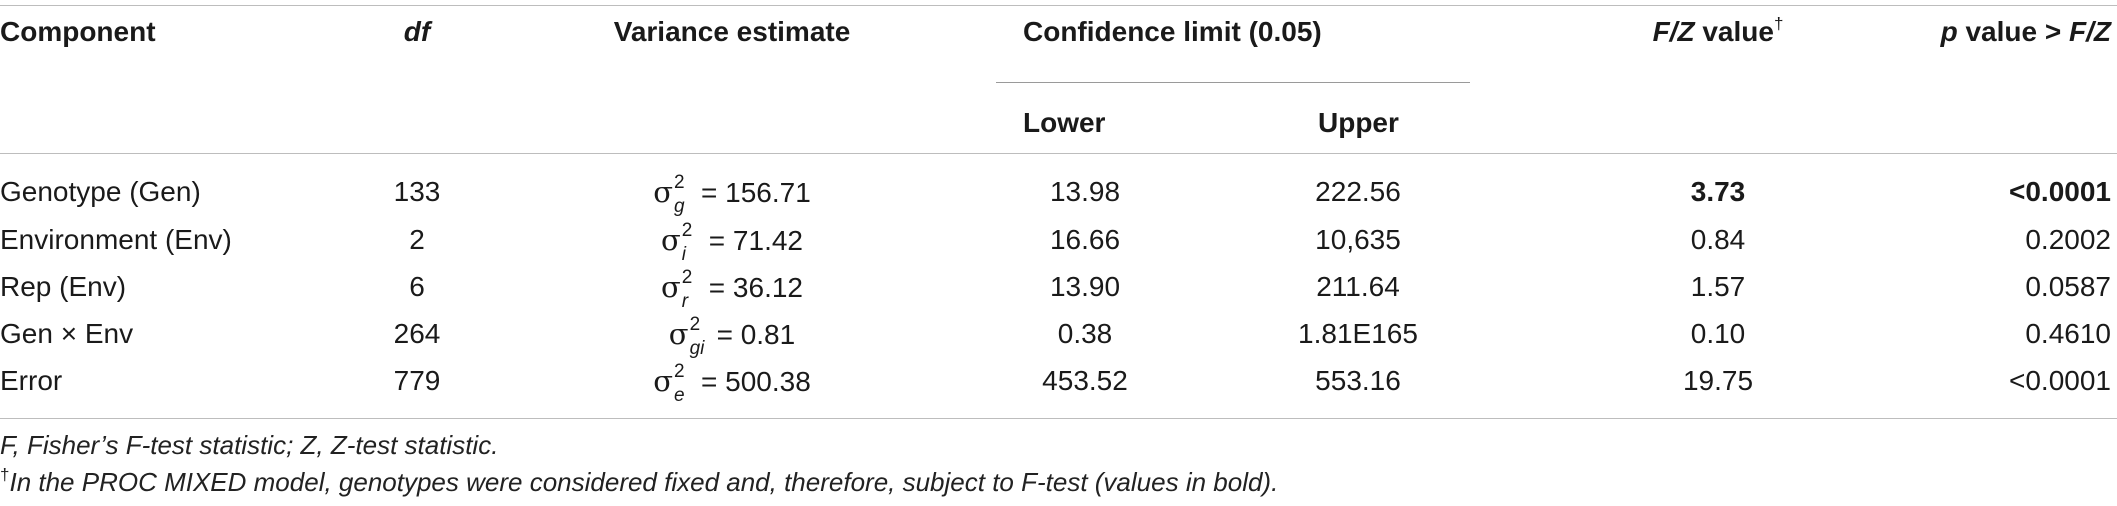 Image resolution: width=2117 pixels, height=506 pixels. What do you see at coordinates (31, 380) in the screenshot?
I see `row-component: Error` at bounding box center [31, 380].